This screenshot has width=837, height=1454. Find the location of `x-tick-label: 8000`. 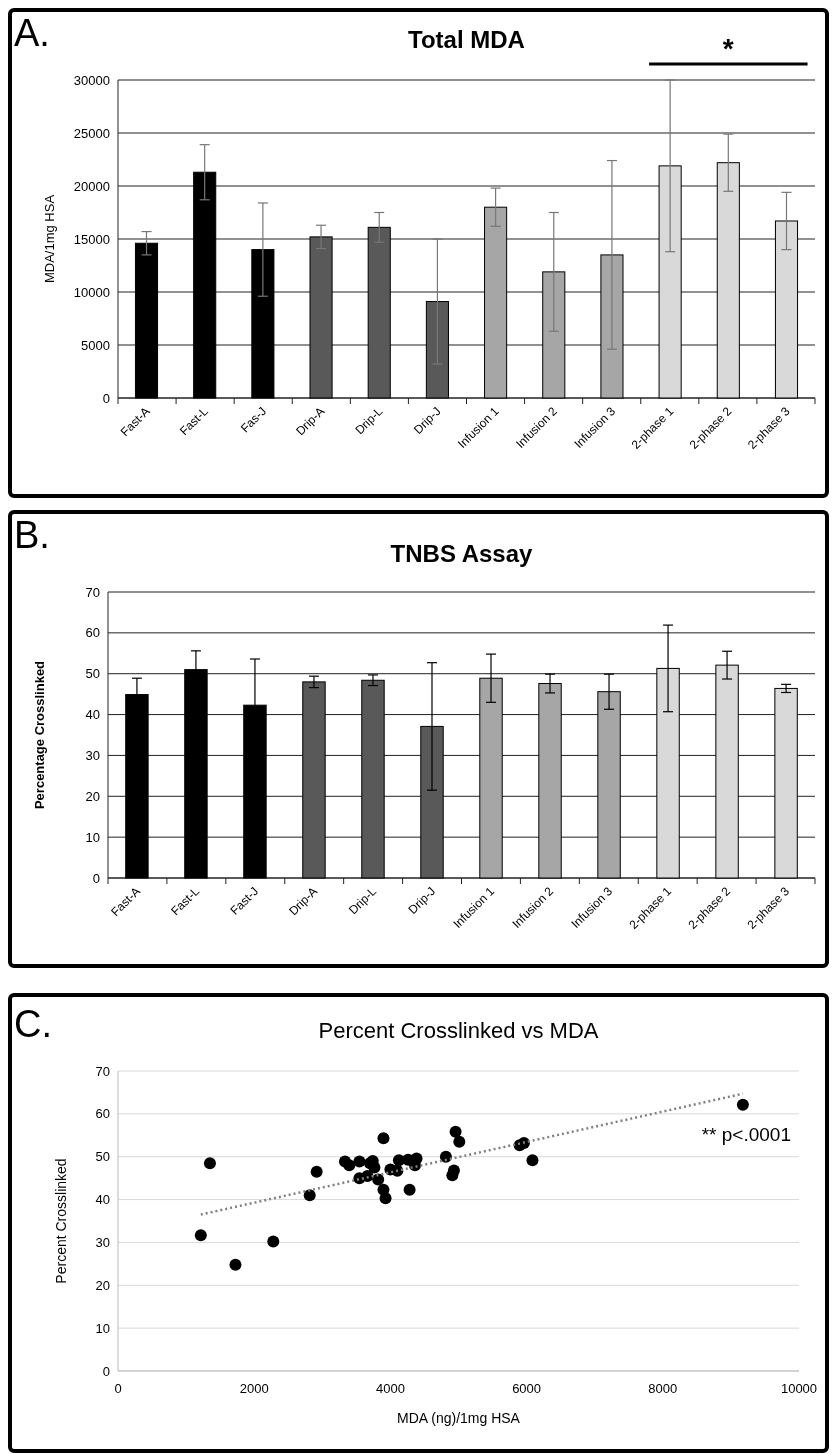

x-tick-label: 8000 is located at coordinates (663, 1388).